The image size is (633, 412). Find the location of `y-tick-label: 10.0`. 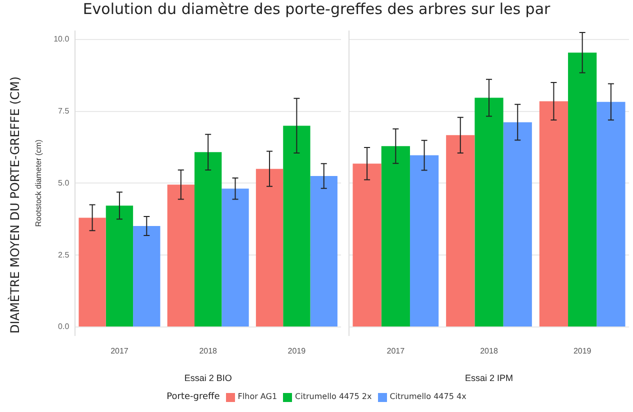

y-tick-label: 10.0 is located at coordinates (62, 39).